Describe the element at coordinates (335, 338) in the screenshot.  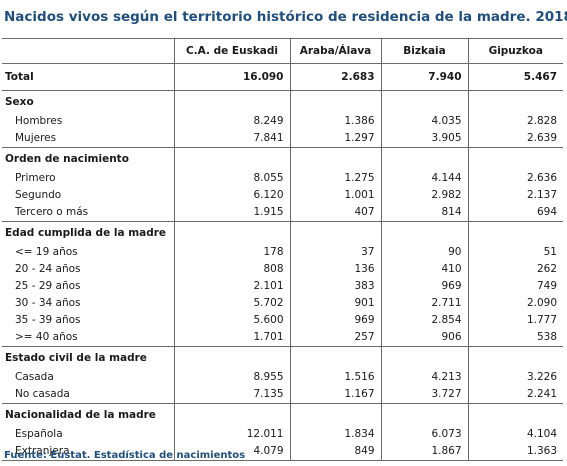
I see `cell-value: 257` at that location.